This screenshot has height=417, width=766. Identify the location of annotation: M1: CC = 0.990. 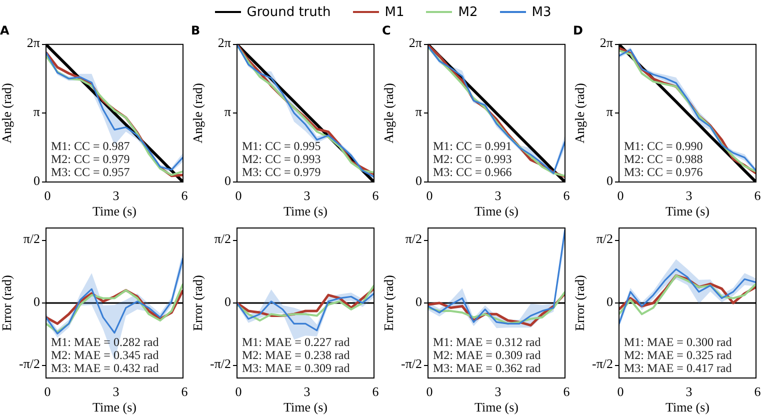
(663, 146).